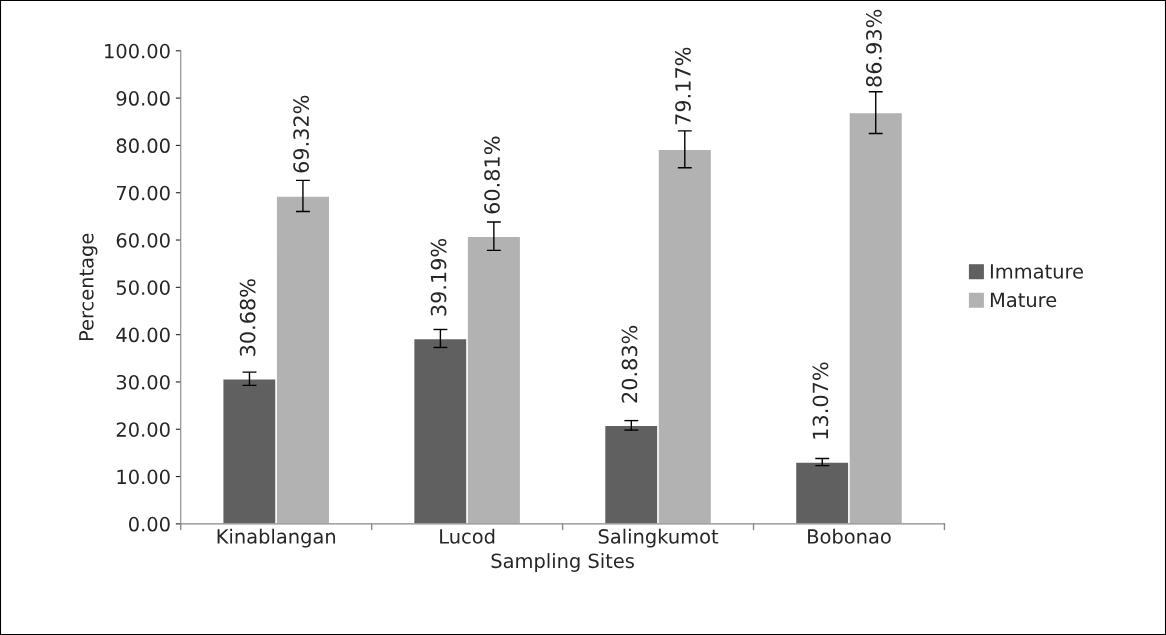 The height and width of the screenshot is (635, 1166). What do you see at coordinates (137, 51) in the screenshot?
I see `y-tick-label: 100.00` at bounding box center [137, 51].